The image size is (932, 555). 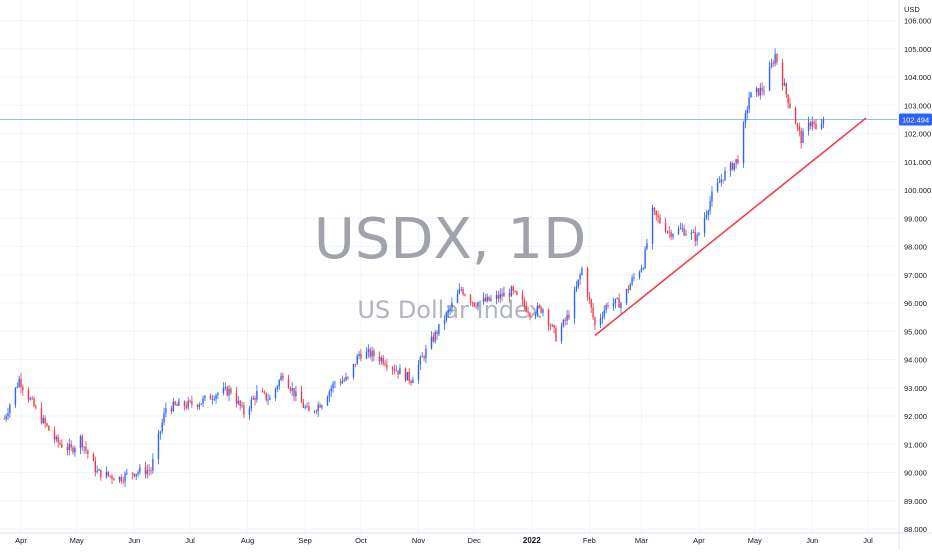 I want to click on x-tick-label: Oct, so click(x=361, y=540).